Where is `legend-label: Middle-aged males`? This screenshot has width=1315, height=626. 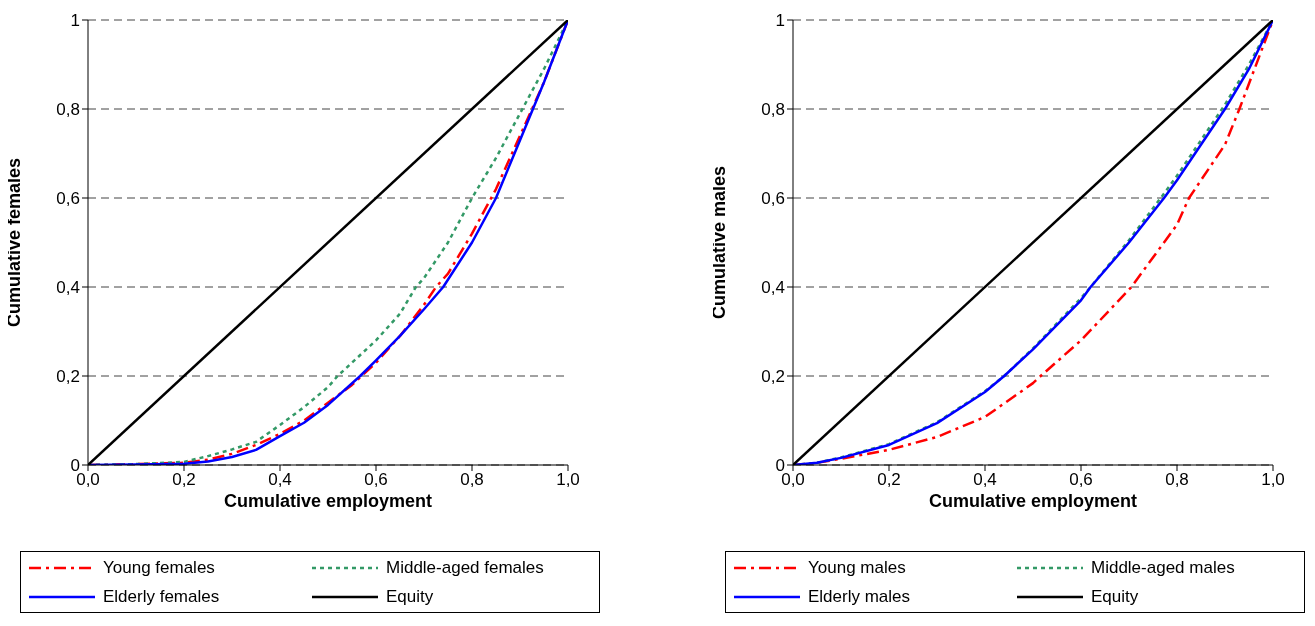 legend-label: Middle-aged males is located at coordinates (1163, 567).